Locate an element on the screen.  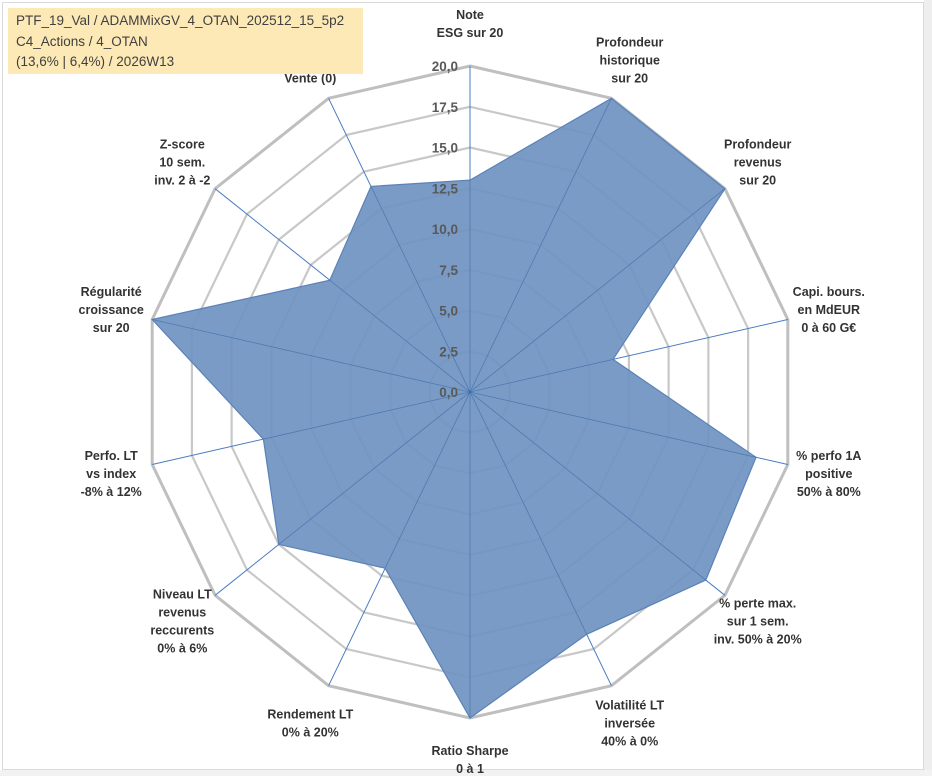
axis-label-line: 10 sem. is located at coordinates (182, 163).